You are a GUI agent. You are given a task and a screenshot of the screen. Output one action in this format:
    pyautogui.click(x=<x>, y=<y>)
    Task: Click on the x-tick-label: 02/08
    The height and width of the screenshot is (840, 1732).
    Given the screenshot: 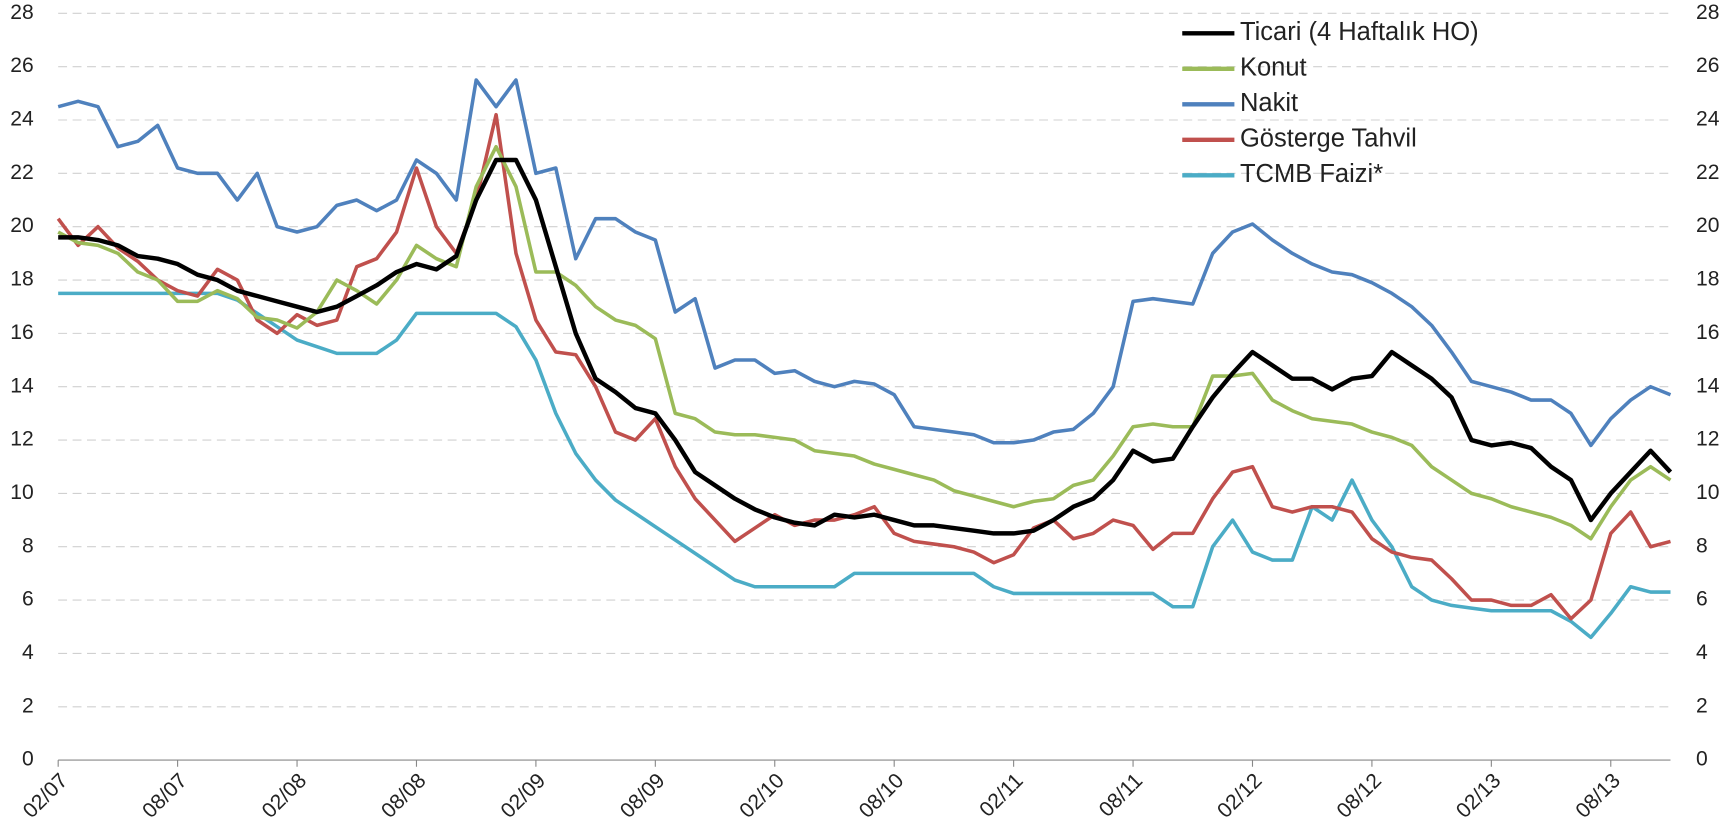 What is the action you would take?
    pyautogui.click(x=285, y=796)
    